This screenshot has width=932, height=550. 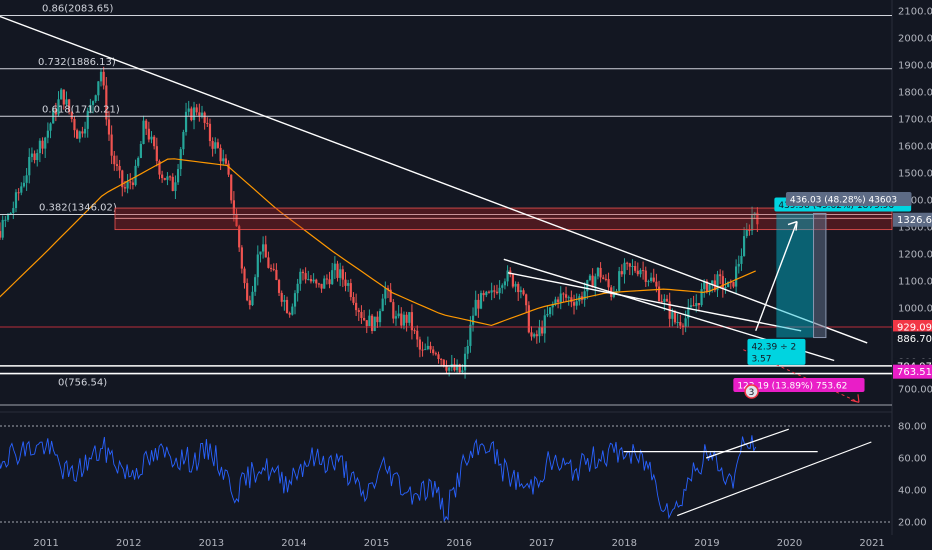 What do you see at coordinates (78, 9) in the screenshot?
I see `fib-level-label: 0.86(2083.65)` at bounding box center [78, 9].